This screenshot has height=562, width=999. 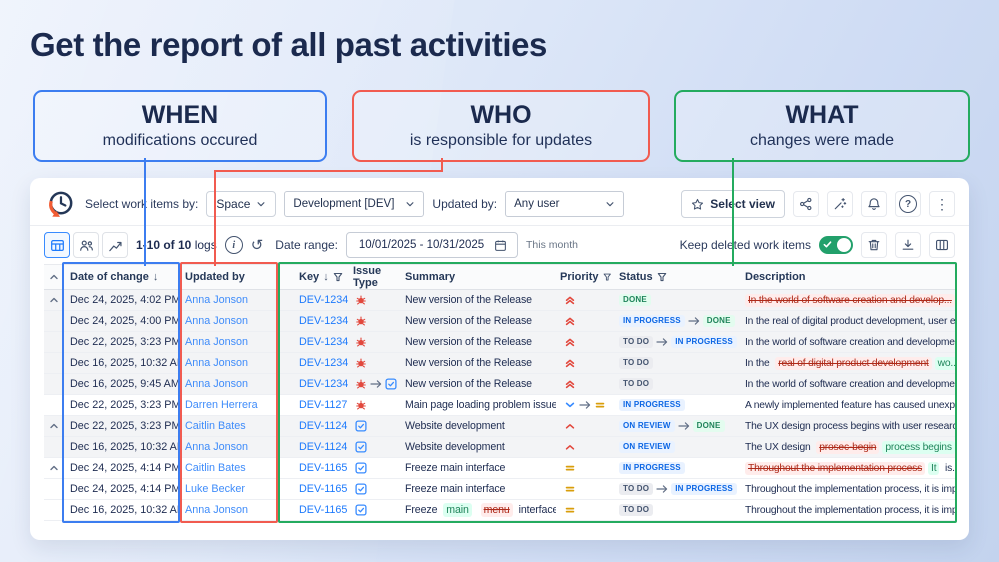 What do you see at coordinates (908, 245) in the screenshot?
I see `download-button` at bounding box center [908, 245].